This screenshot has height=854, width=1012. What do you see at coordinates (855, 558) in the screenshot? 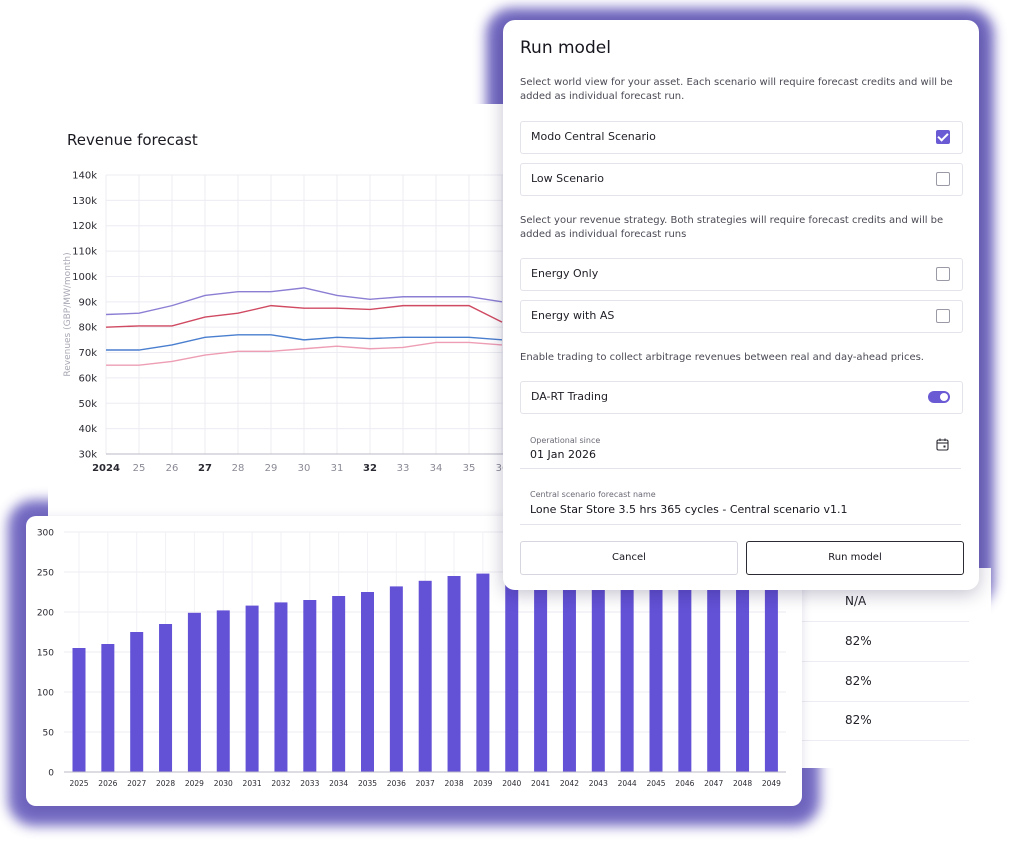
I see `run-model-button: Run model` at bounding box center [855, 558].